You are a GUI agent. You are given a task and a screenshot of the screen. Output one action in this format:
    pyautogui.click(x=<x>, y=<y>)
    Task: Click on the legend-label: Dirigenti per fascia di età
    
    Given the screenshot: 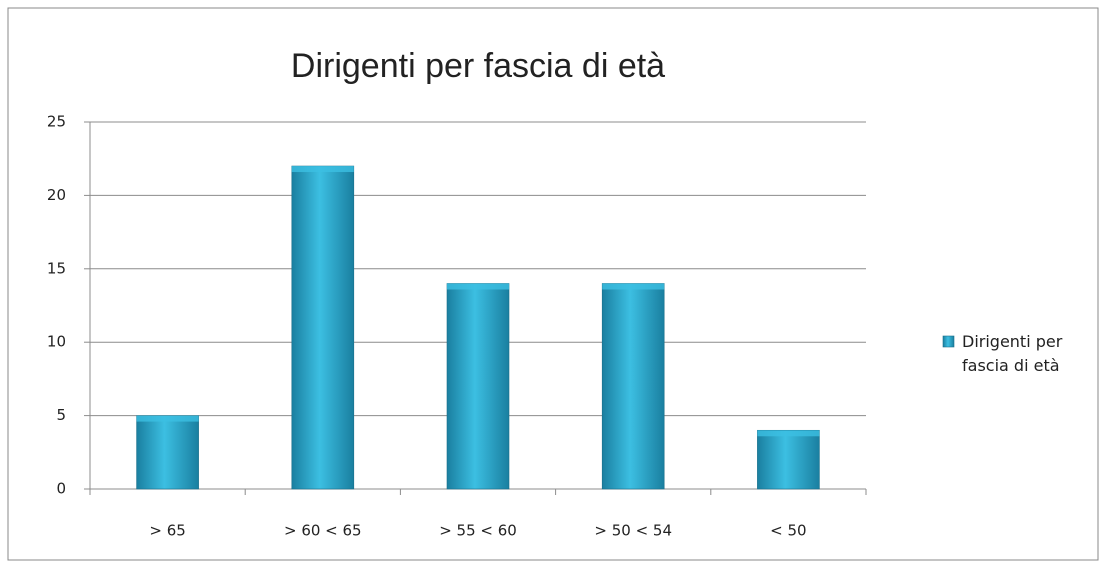 What is the action you would take?
    pyautogui.click(x=1012, y=353)
    